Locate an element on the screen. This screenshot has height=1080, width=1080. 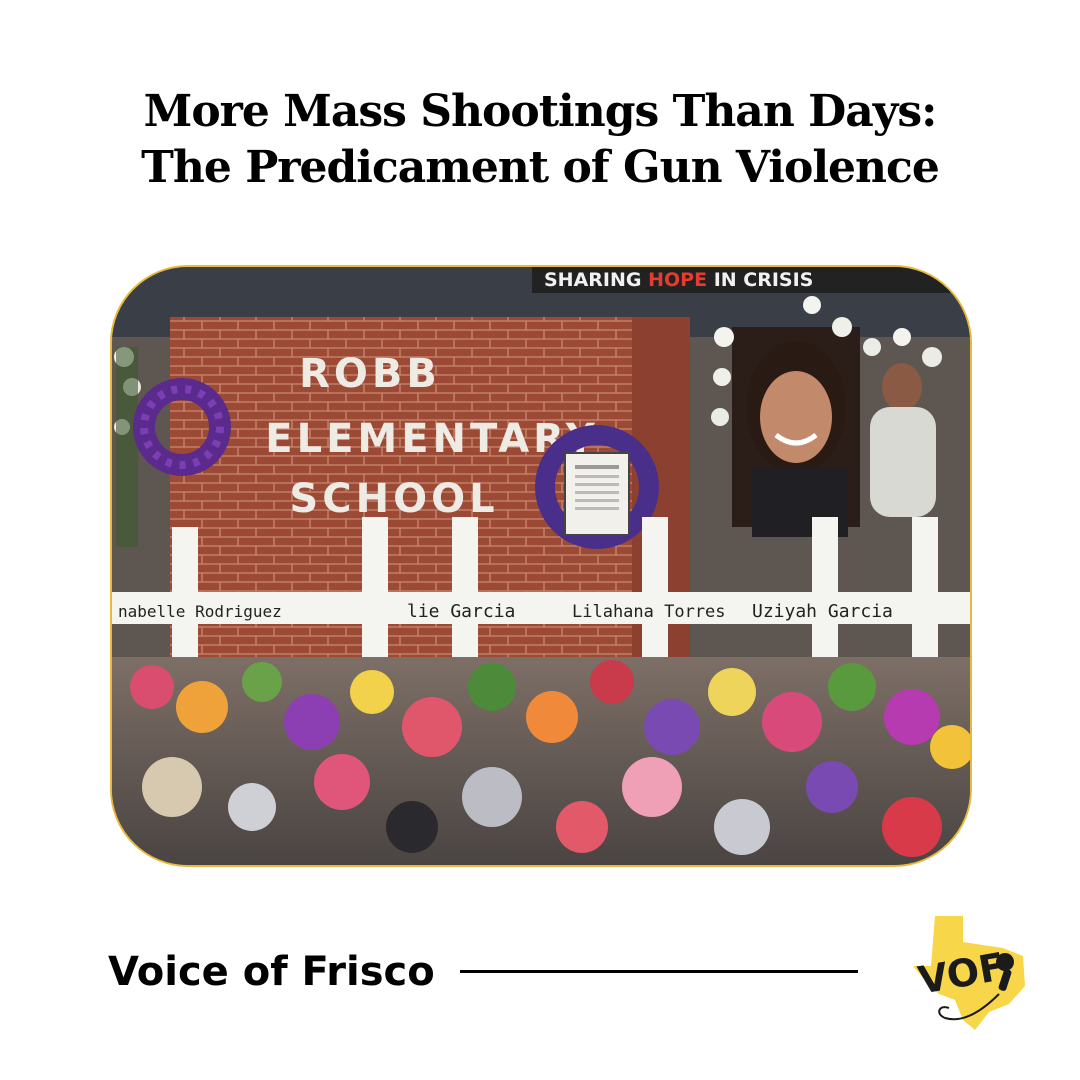
banner-part-3: IN CRISIS is located at coordinates (760, 280).